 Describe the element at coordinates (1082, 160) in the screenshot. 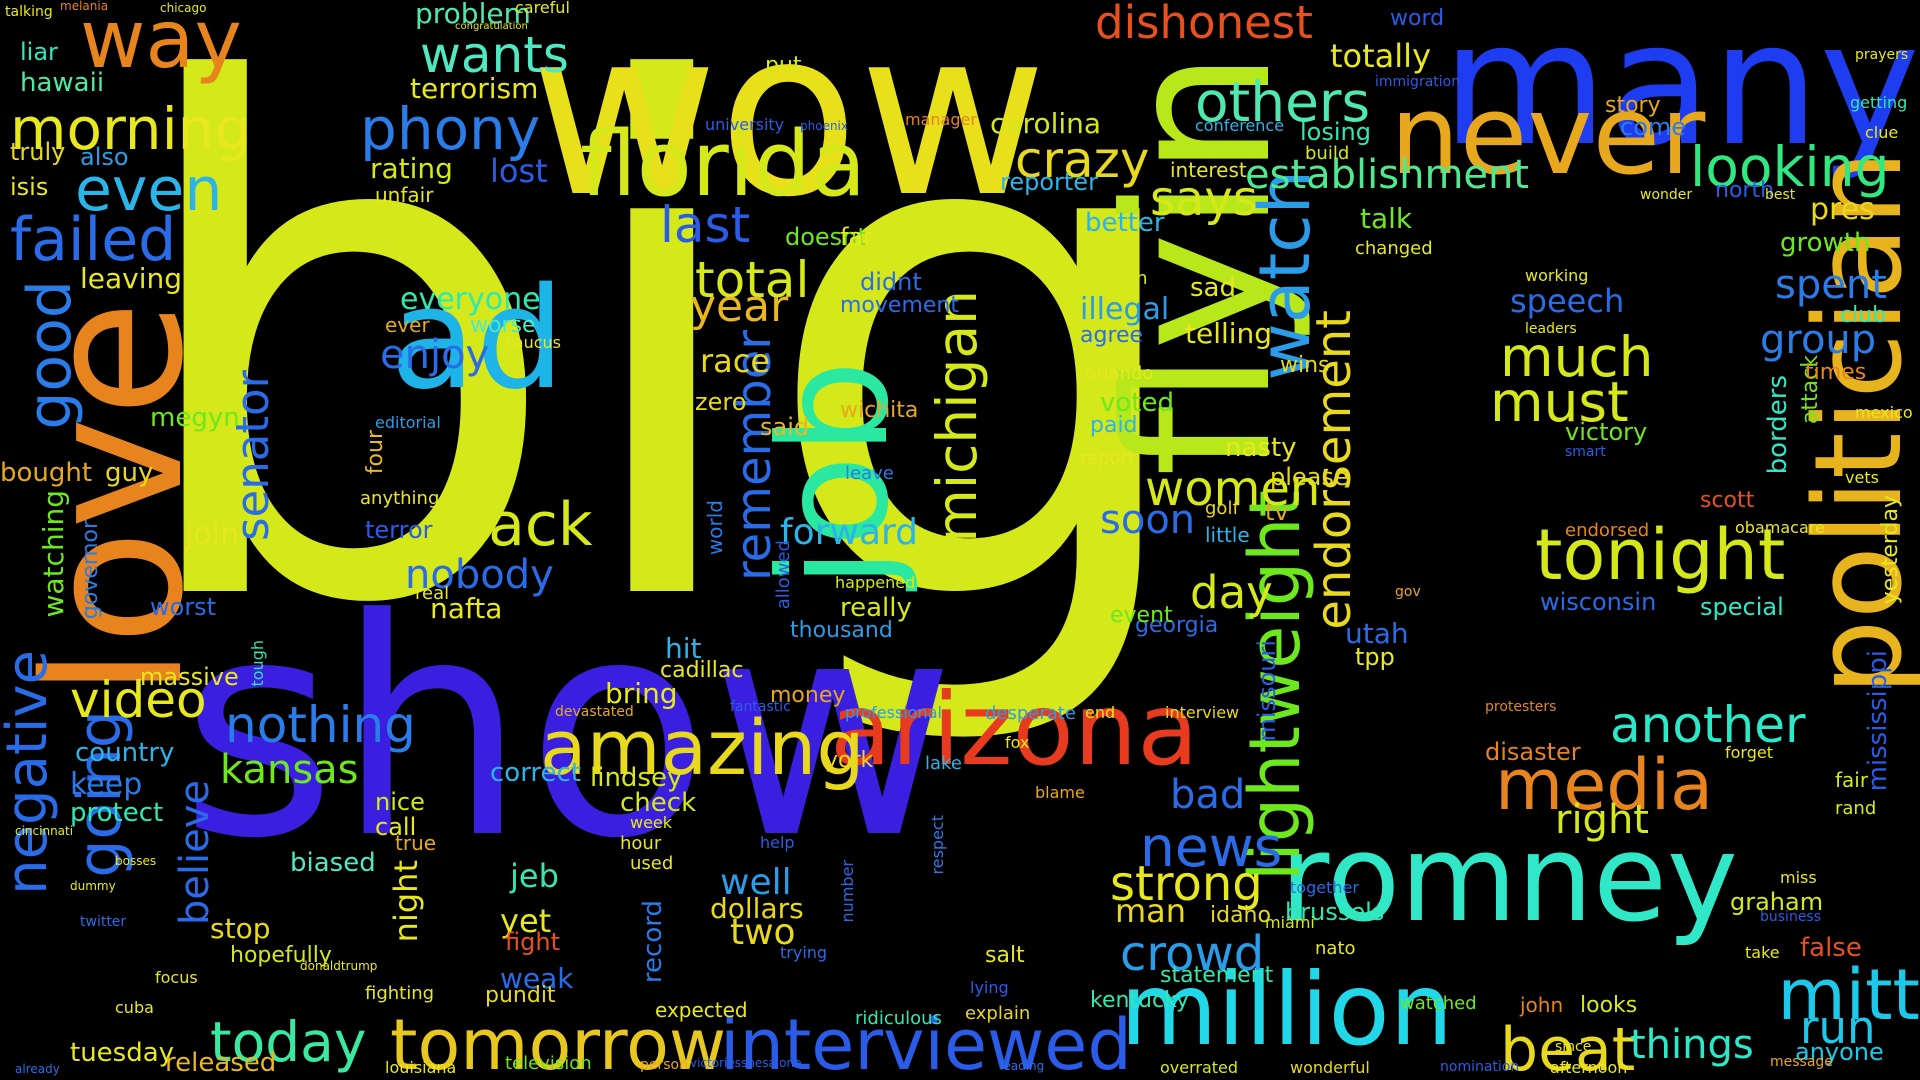

I see `cloud-word-crazy: crazy` at that location.